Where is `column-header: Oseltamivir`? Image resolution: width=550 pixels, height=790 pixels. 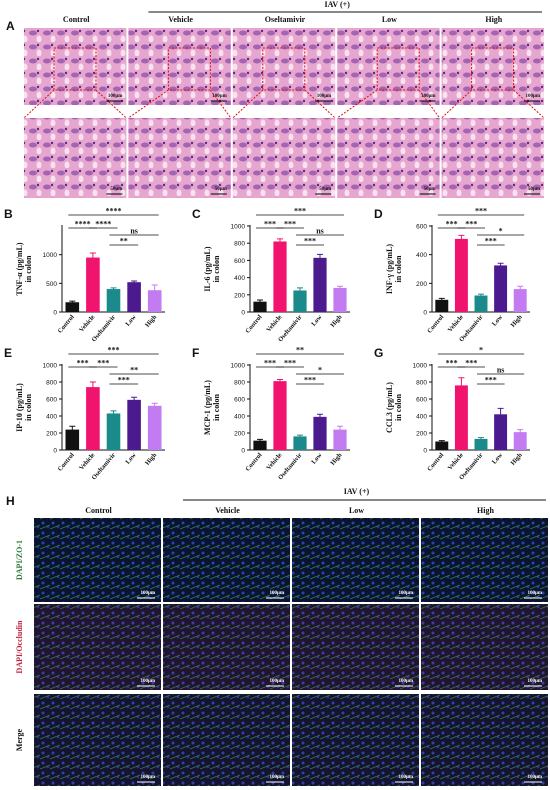 column-header: Oseltamivir is located at coordinates (285, 19).